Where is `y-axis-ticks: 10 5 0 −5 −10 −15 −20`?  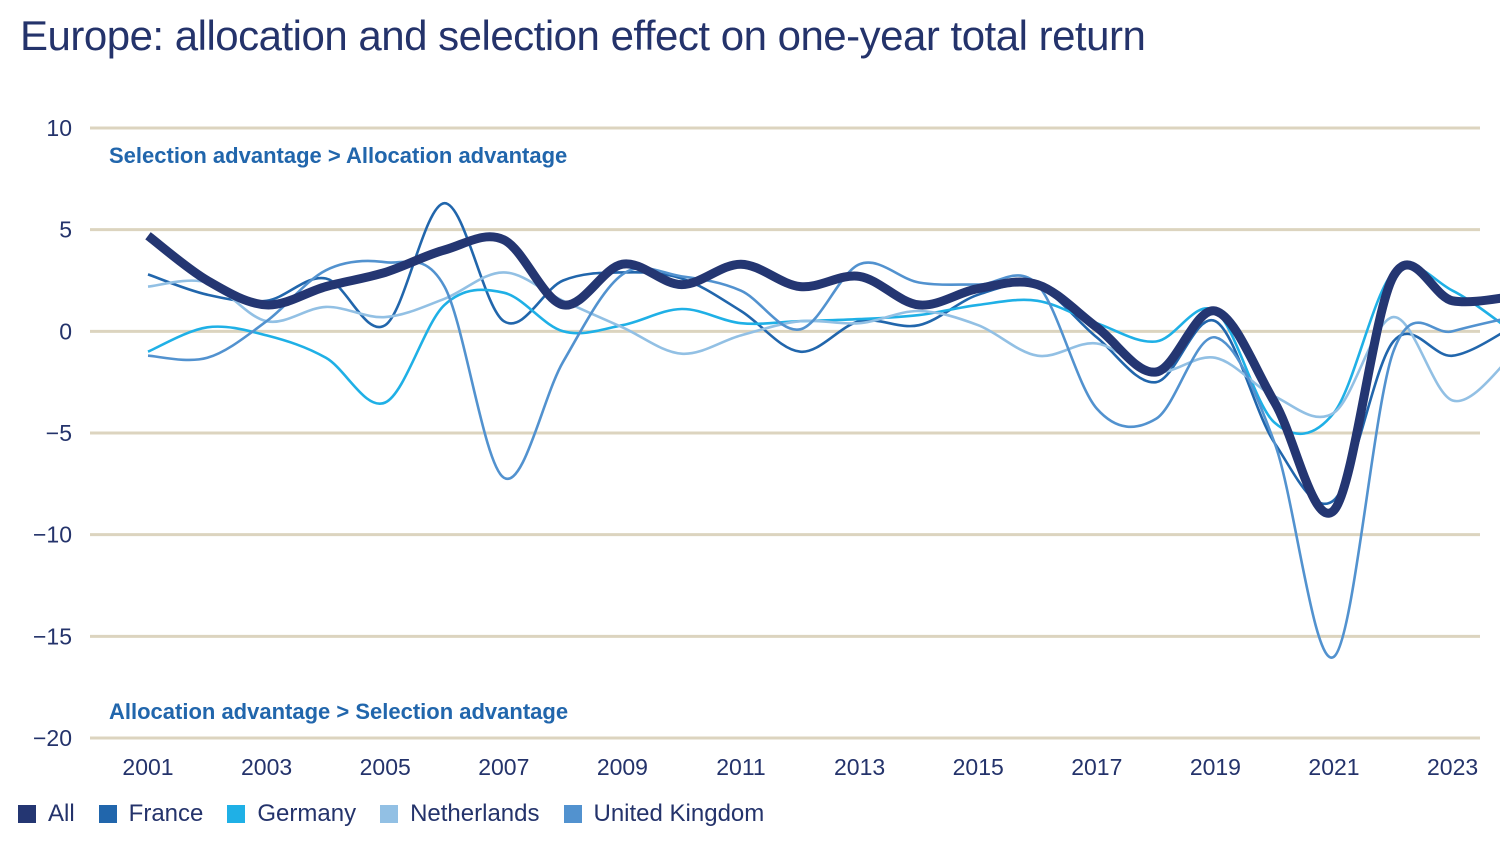
y-axis-ticks: 10 5 0 −5 −10 −15 −20 is located at coordinates (52, 433).